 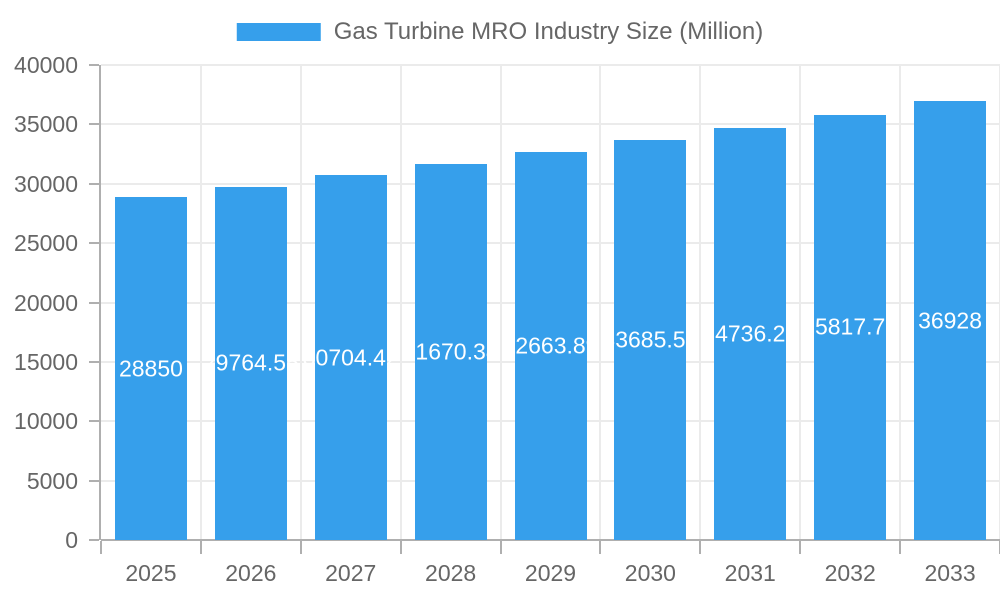 I want to click on y-axis-line, so click(x=100, y=302).